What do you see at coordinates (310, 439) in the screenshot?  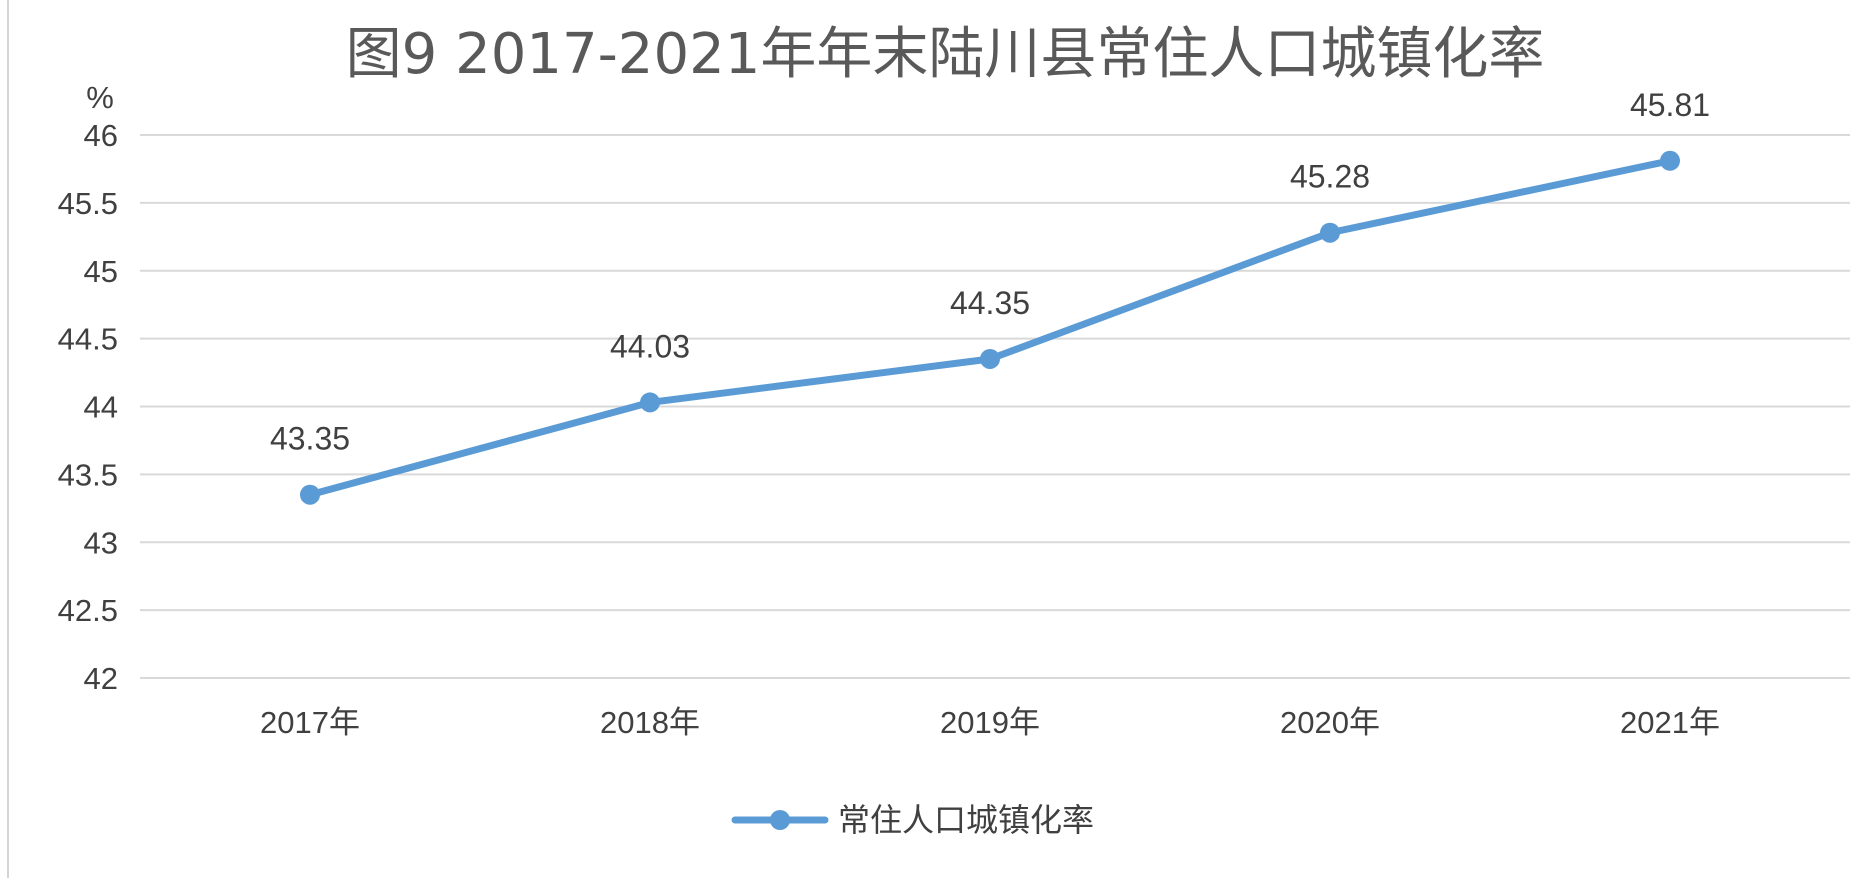 I see `data-label: 43.35` at bounding box center [310, 439].